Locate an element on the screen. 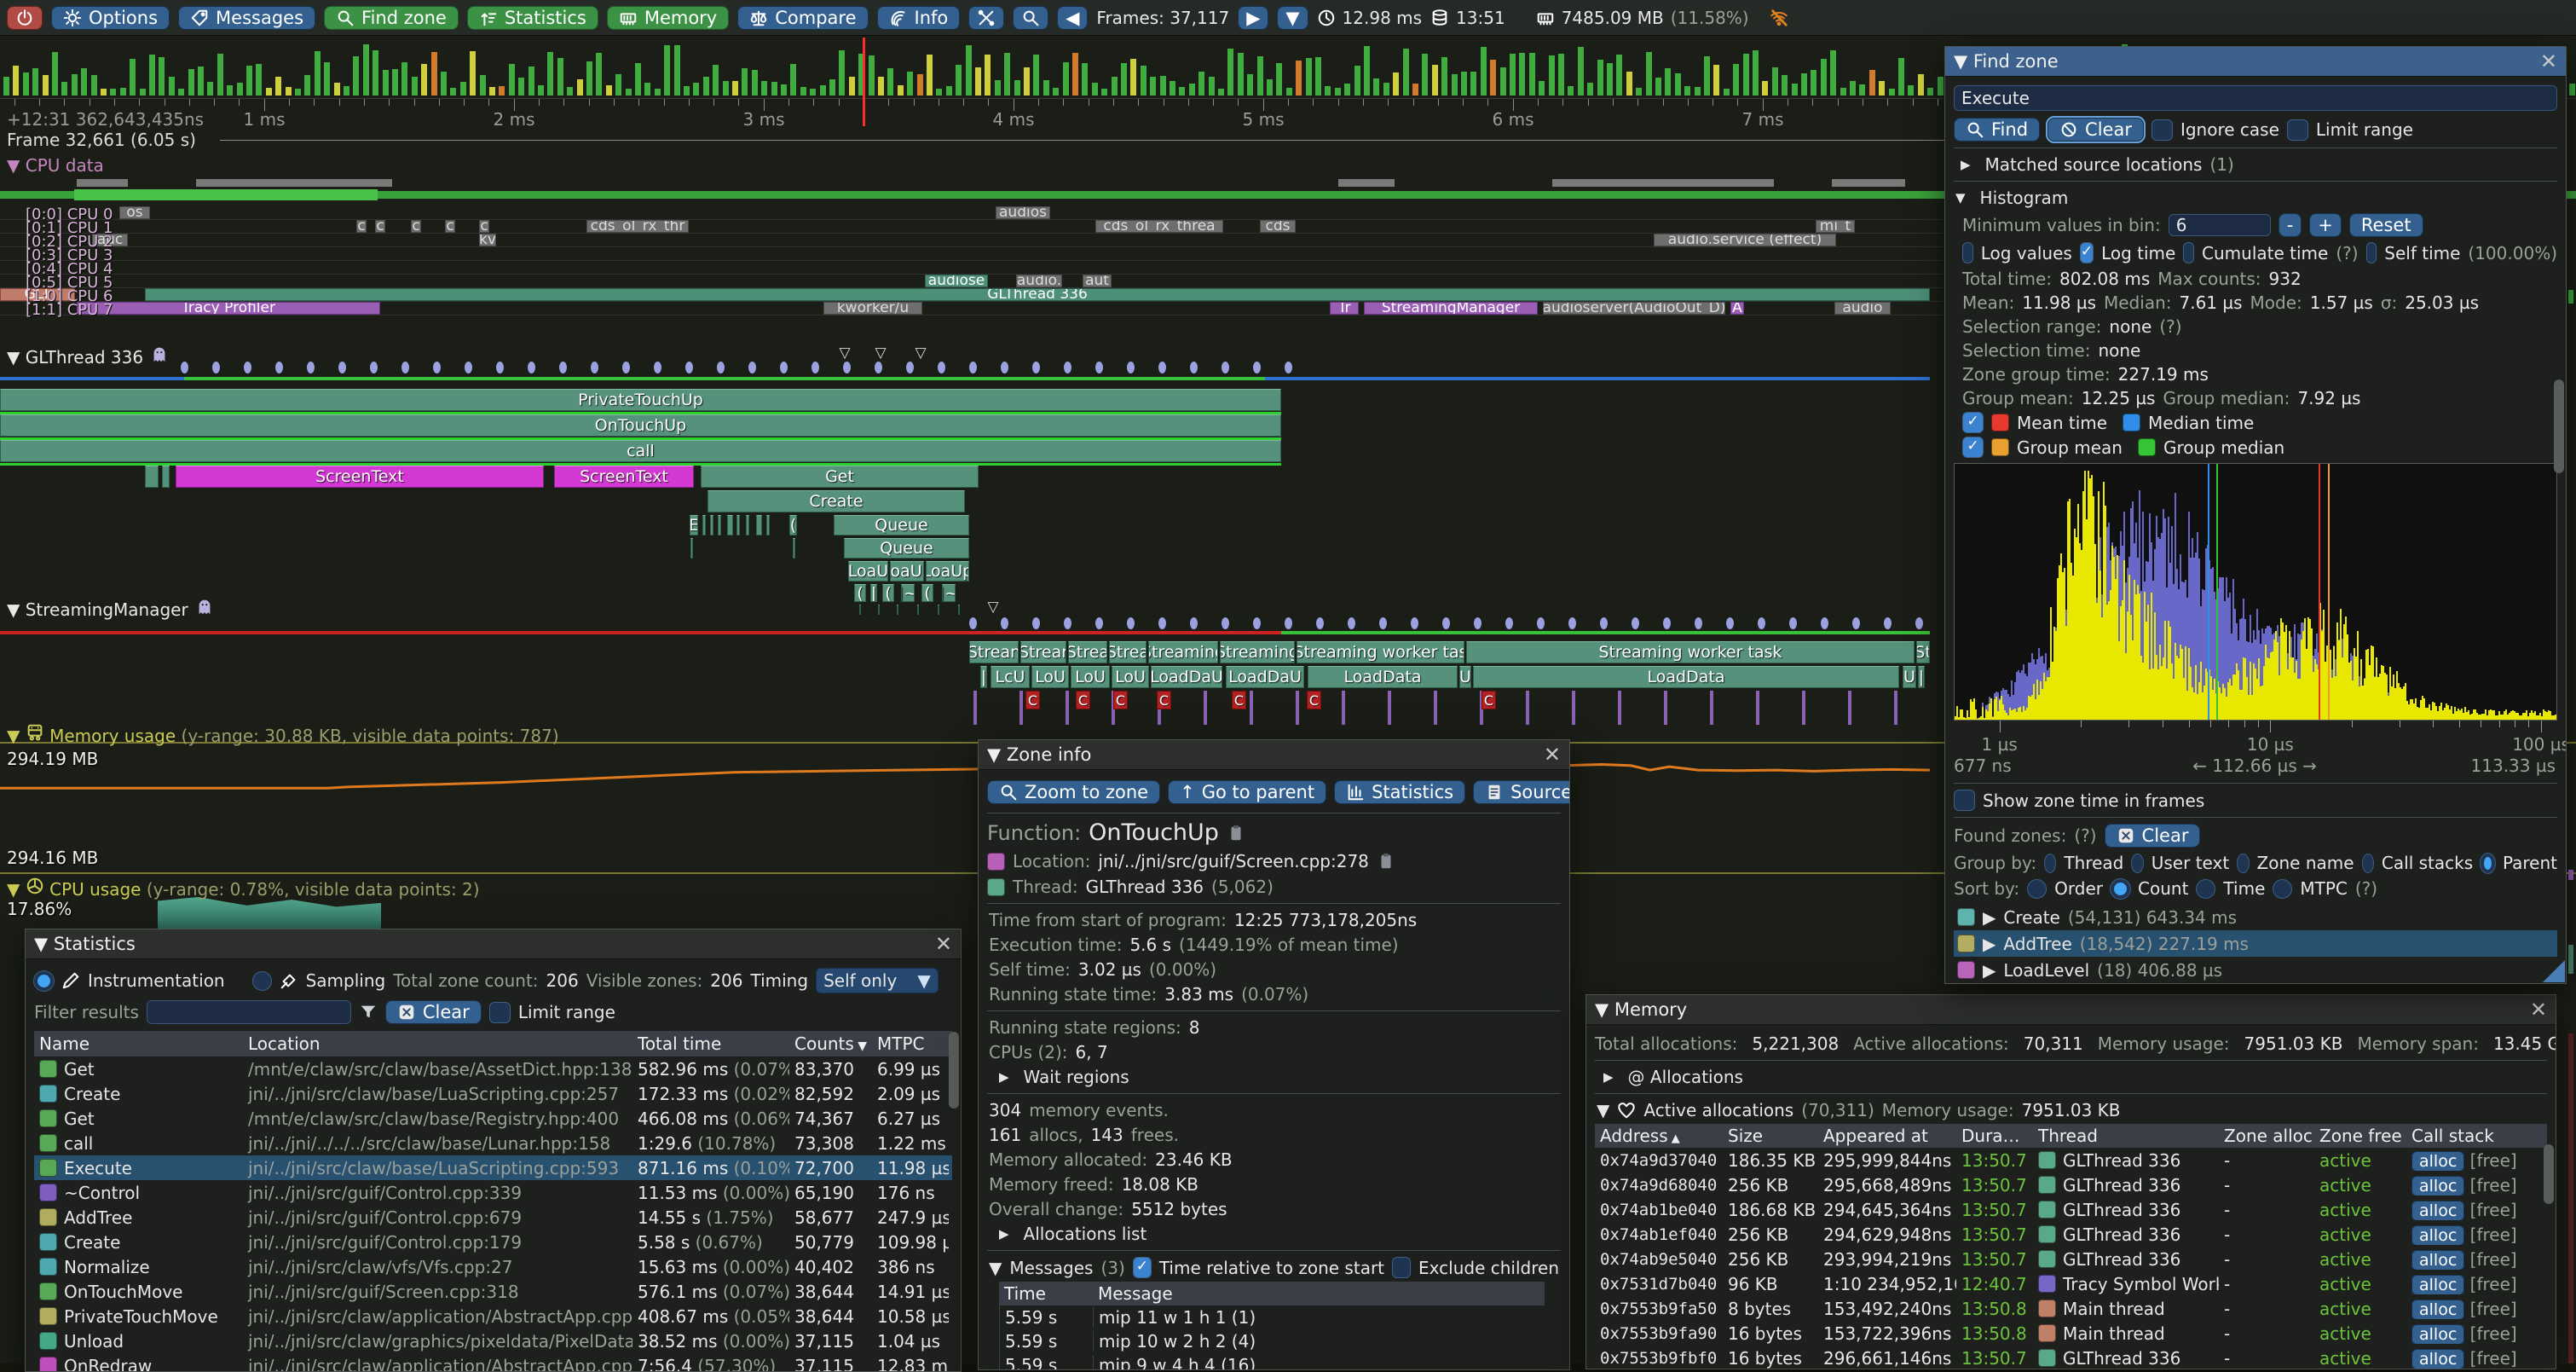 The image size is (2576, 1372). zone-bar: ( is located at coordinates (927, 593).